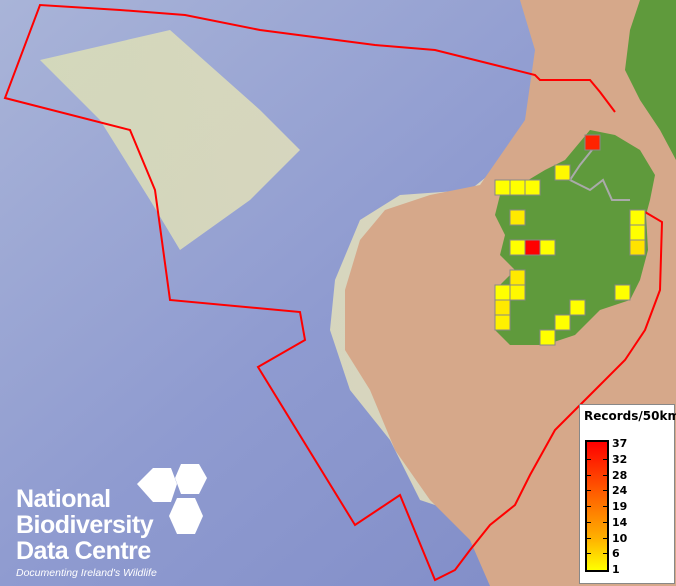 This screenshot has height=586, width=676. What do you see at coordinates (620, 491) in the screenshot?
I see `legend-label: 24` at bounding box center [620, 491].